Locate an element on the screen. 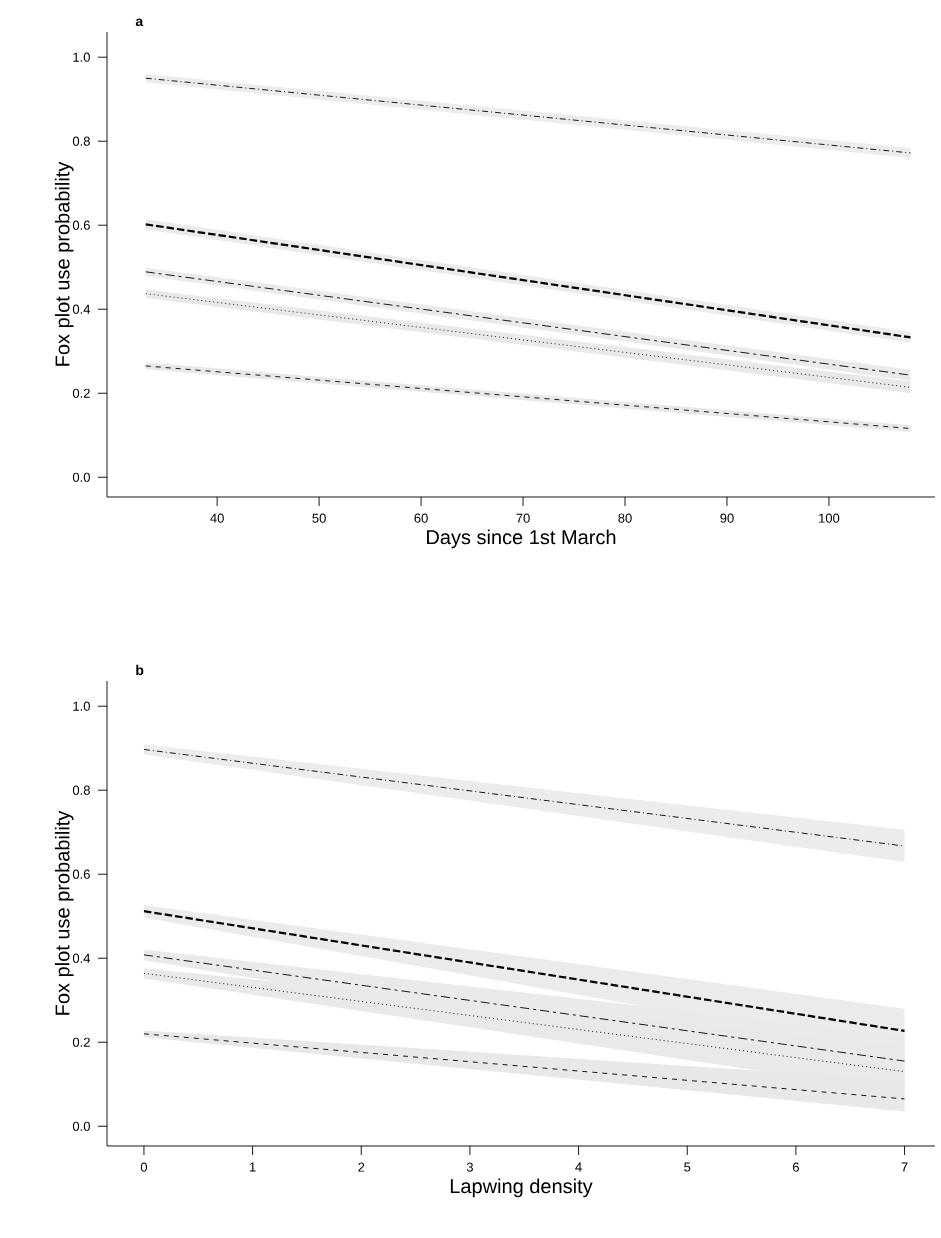 The image size is (941, 1238). chart-title: b is located at coordinates (140, 670).